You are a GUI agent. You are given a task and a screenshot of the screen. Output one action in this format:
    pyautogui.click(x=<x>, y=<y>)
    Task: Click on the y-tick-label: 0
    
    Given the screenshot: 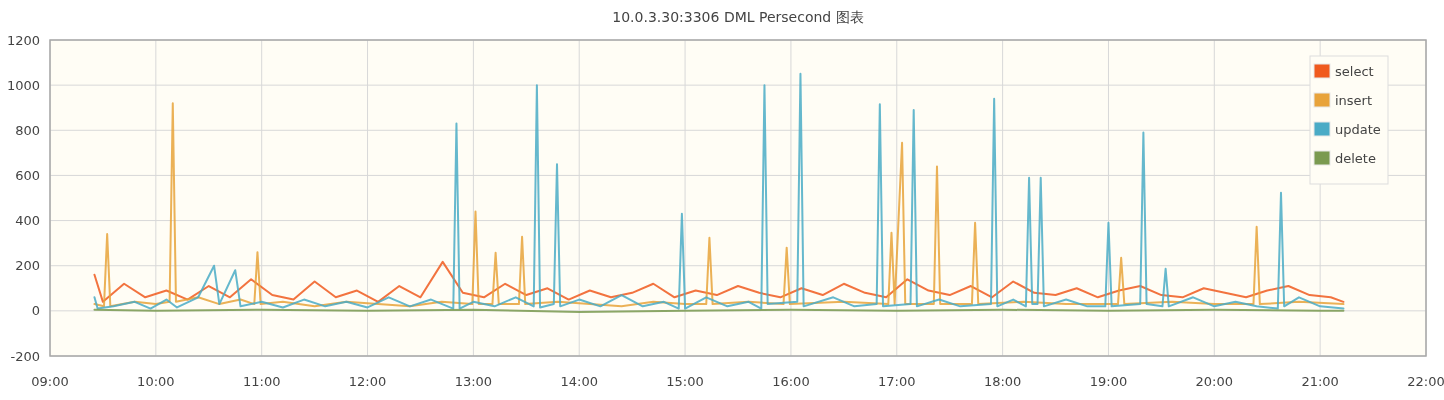 What is the action you would take?
    pyautogui.click(x=35, y=311)
    